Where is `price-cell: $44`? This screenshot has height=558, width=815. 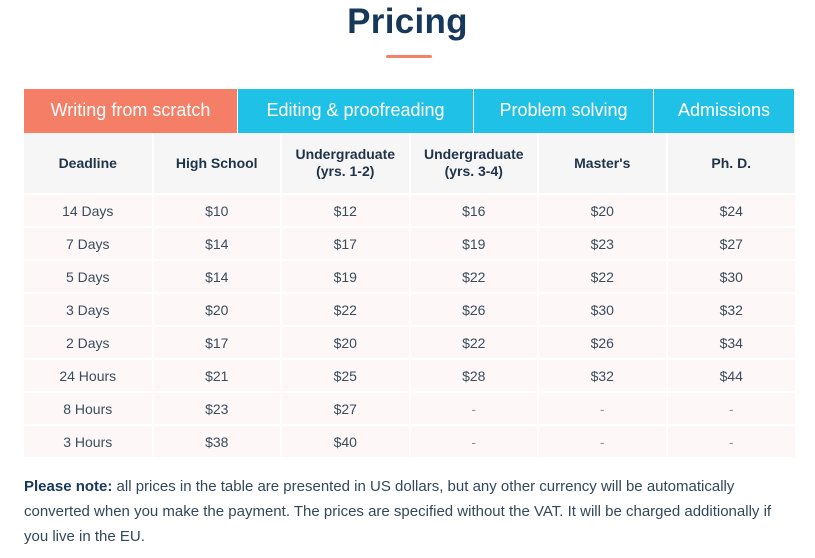
price-cell: $44 is located at coordinates (730, 376).